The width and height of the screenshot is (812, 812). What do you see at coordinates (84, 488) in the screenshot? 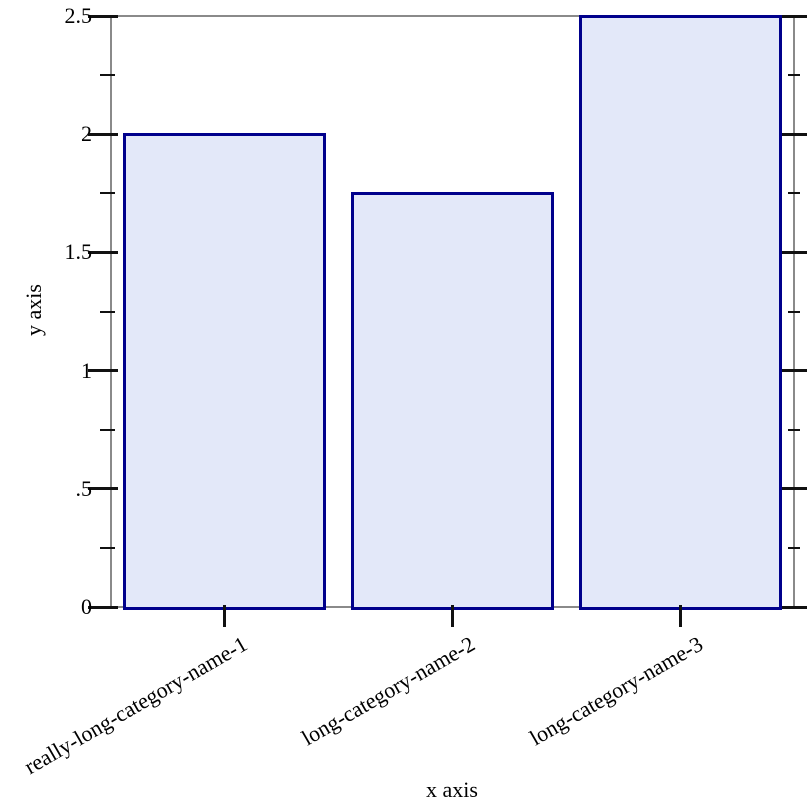
I see `y-tick-label: .5` at bounding box center [84, 488].